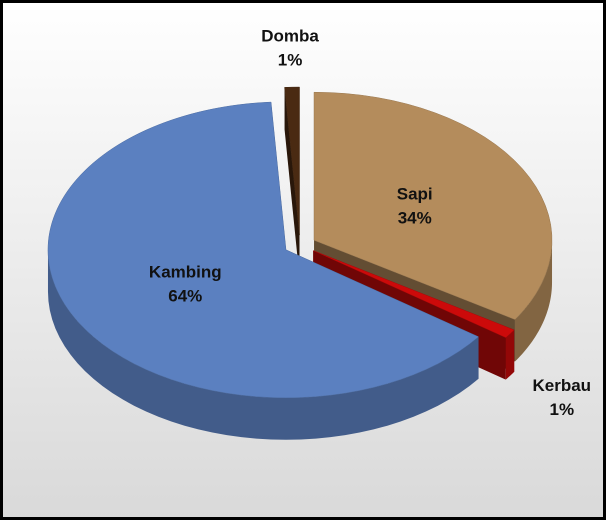 The width and height of the screenshot is (606, 520). I want to click on slice-label: Sapi, so click(415, 193).